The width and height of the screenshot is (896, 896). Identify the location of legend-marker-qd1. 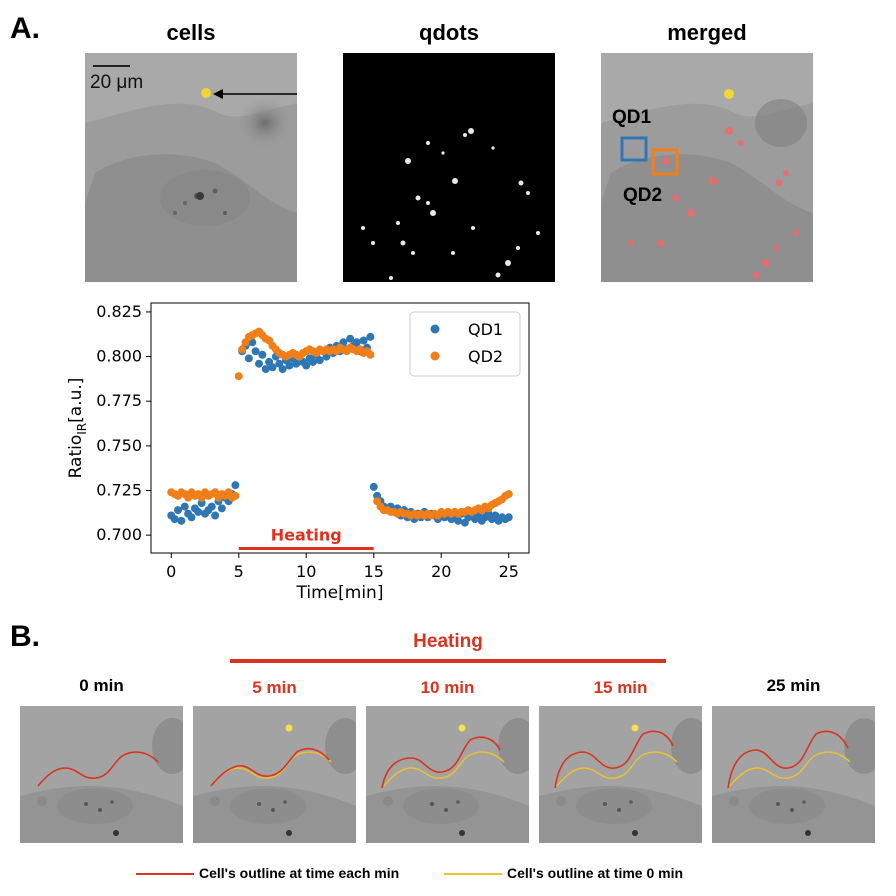
(435, 329).